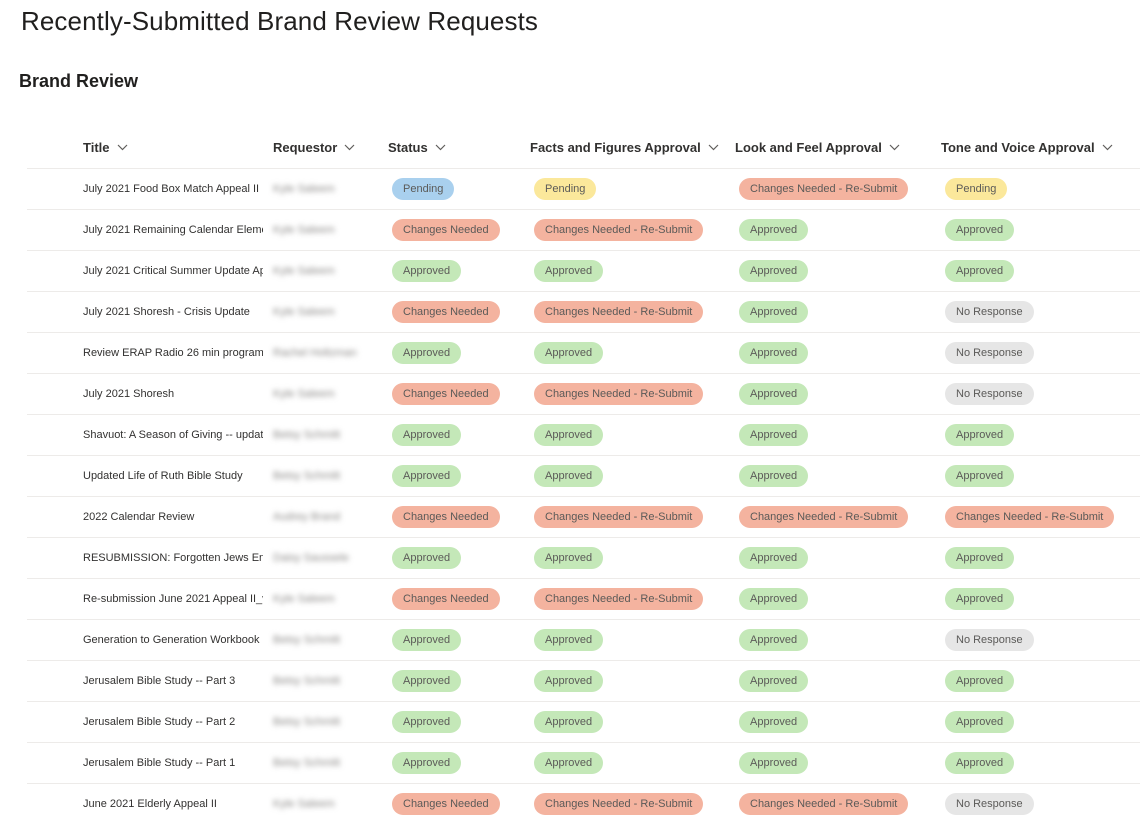  I want to click on row-title: July 2021 Food Box Match Appeal II, so click(171, 189).